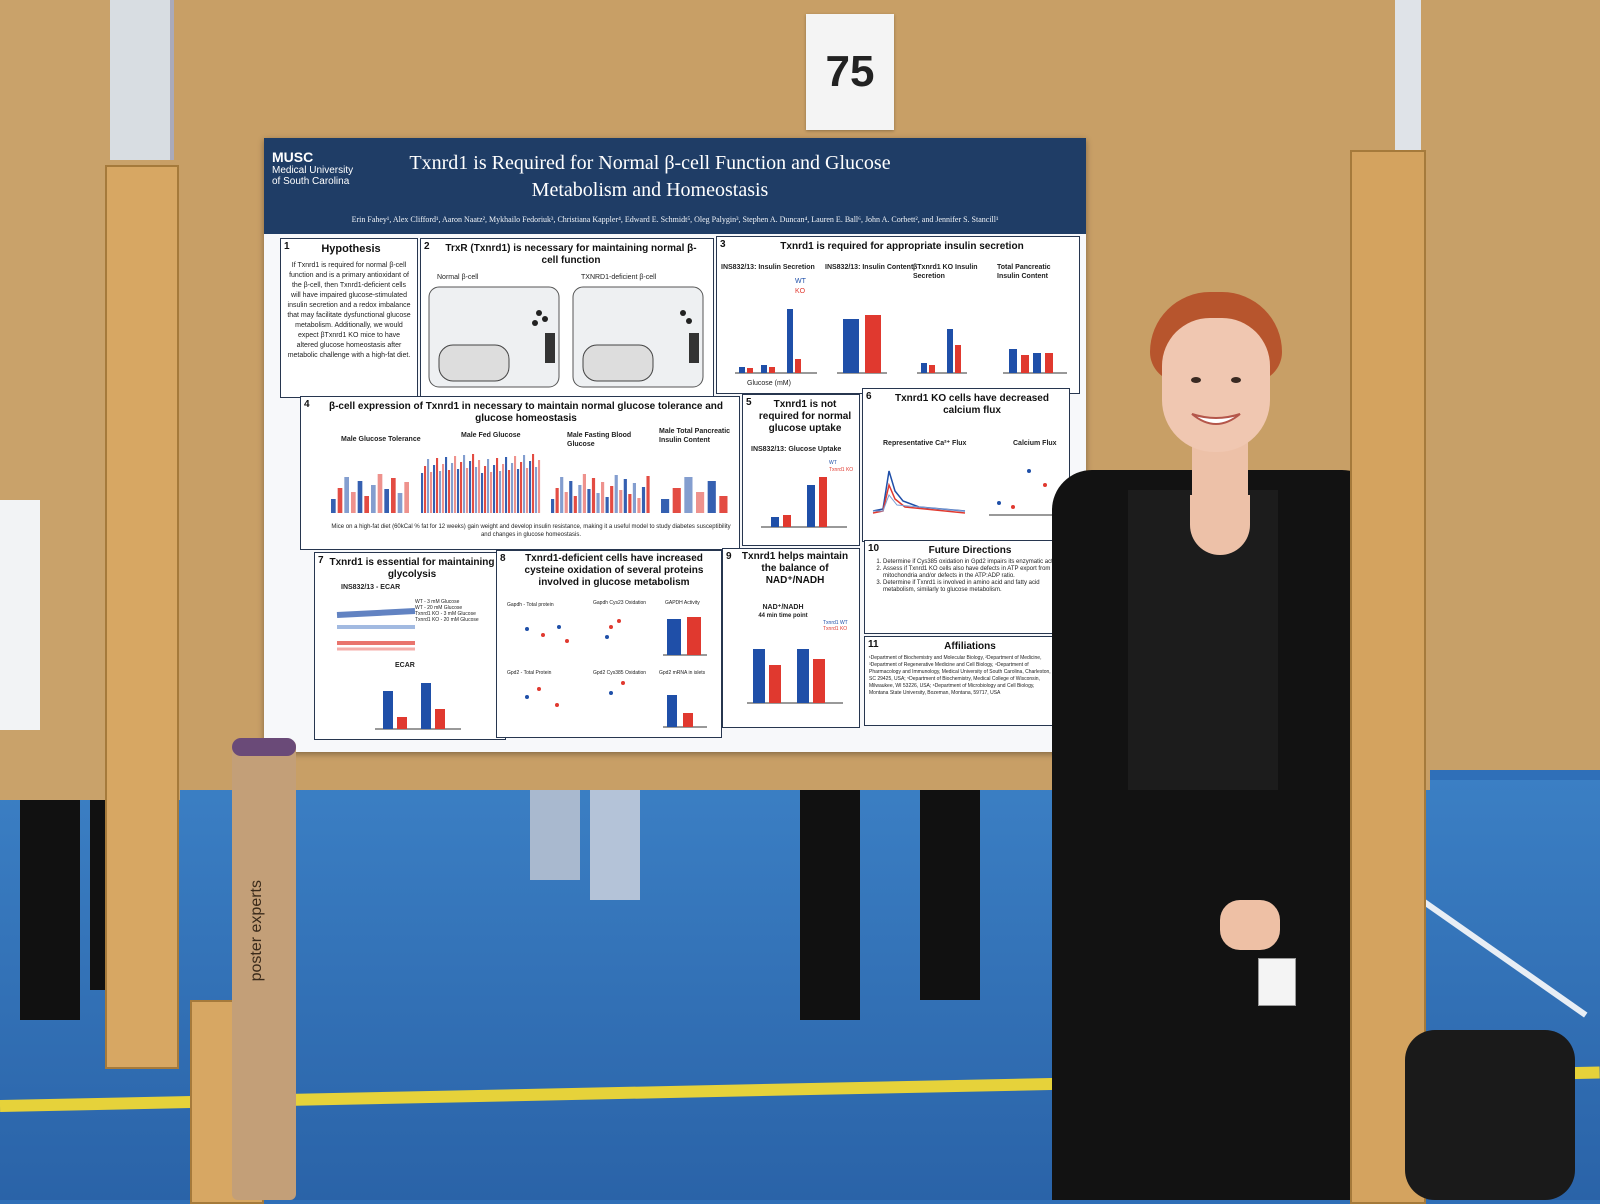 This screenshot has height=1204, width=1600. What do you see at coordinates (321, 560) in the screenshot?
I see `panel-number: 7` at bounding box center [321, 560].